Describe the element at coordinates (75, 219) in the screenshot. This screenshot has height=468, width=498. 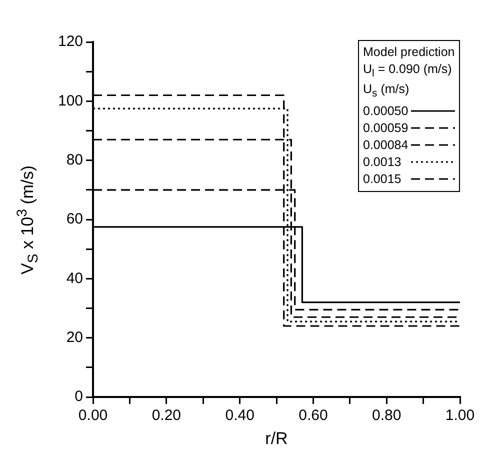
I see `y-tick-label: 60` at that location.